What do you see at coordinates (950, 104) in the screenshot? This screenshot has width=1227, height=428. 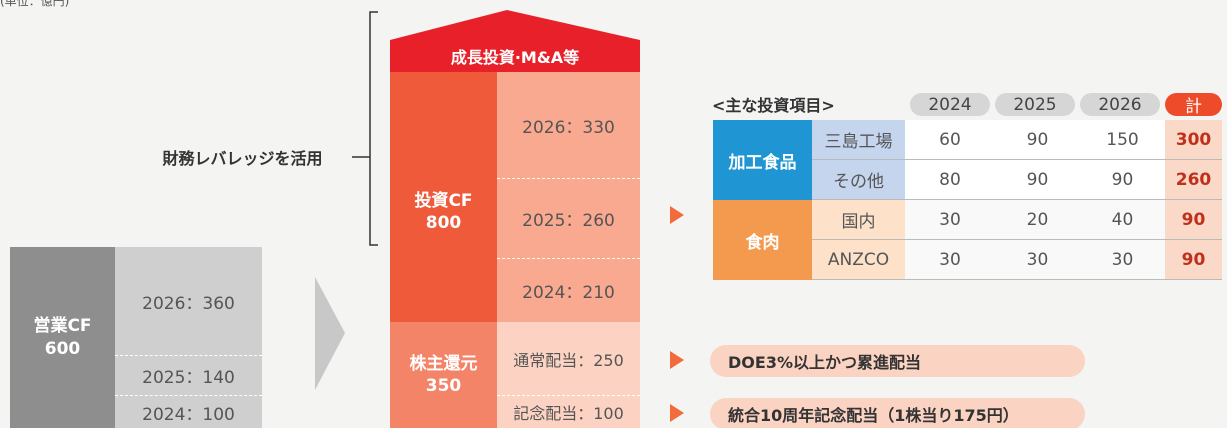 I see `header: 2024` at bounding box center [950, 104].